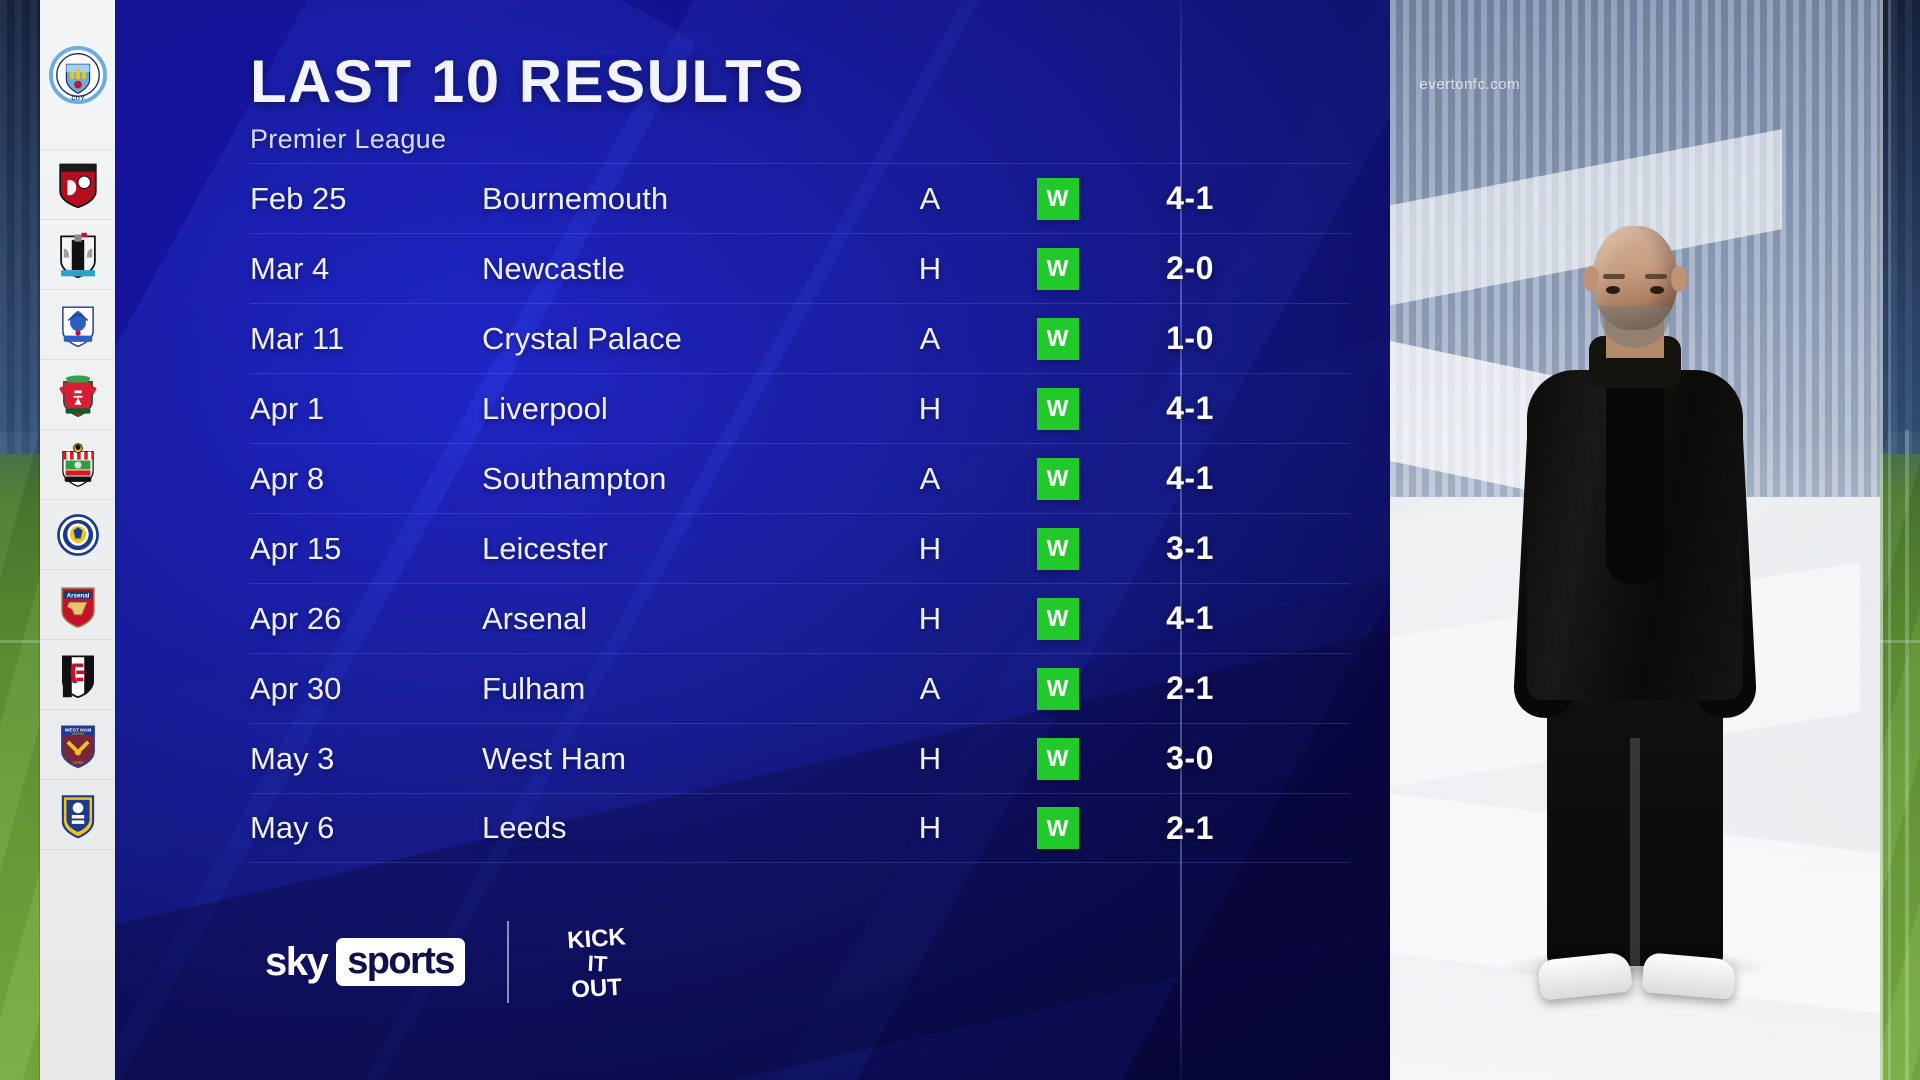 The width and height of the screenshot is (1920, 1080). I want to click on row-opponent: Southampton, so click(574, 478).